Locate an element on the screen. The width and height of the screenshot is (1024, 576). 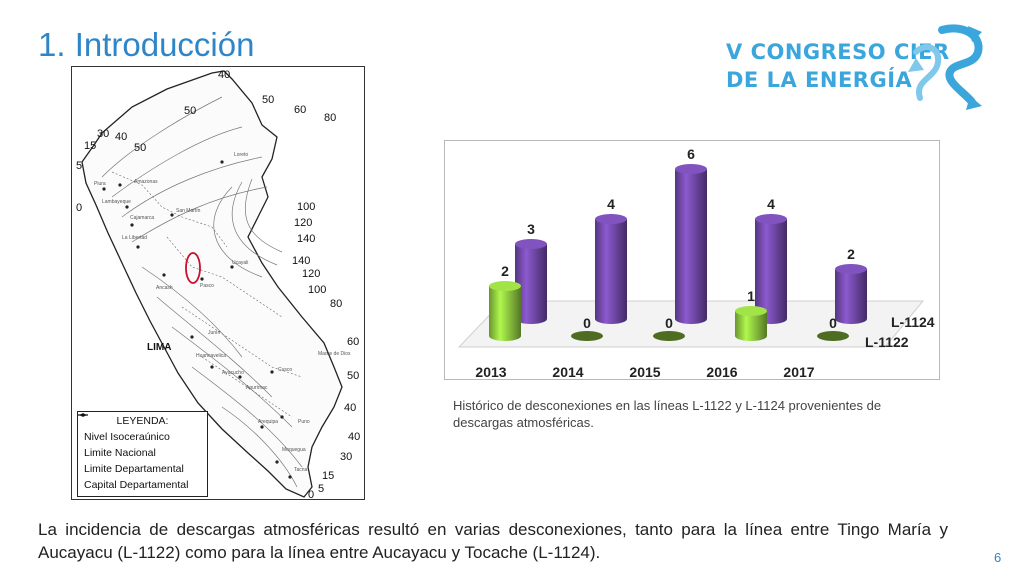
legend-item: Limite Departamental is located at coordinates (139, 445).